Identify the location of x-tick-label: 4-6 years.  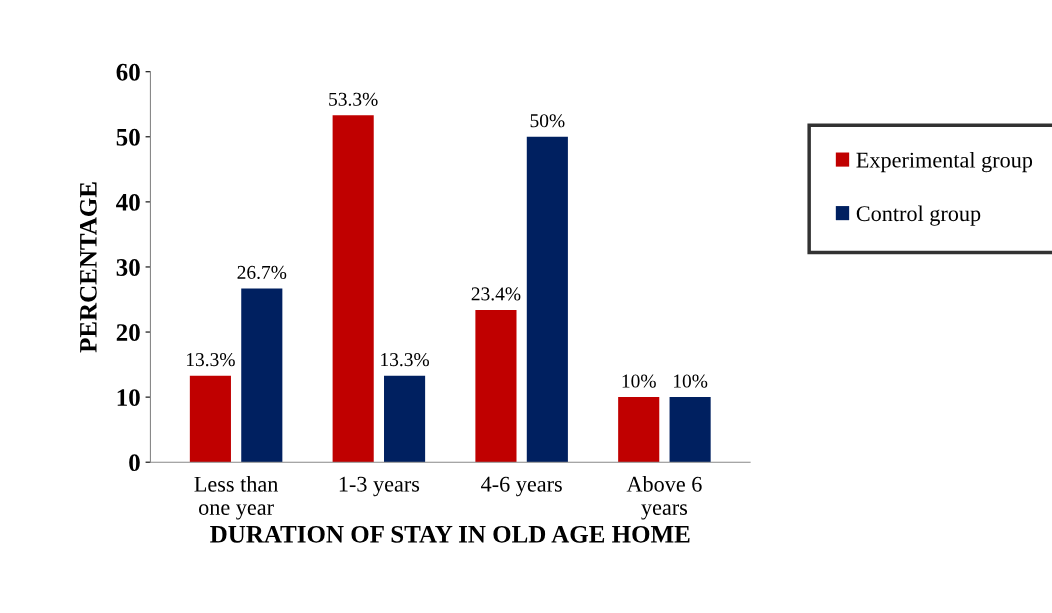
(521, 486).